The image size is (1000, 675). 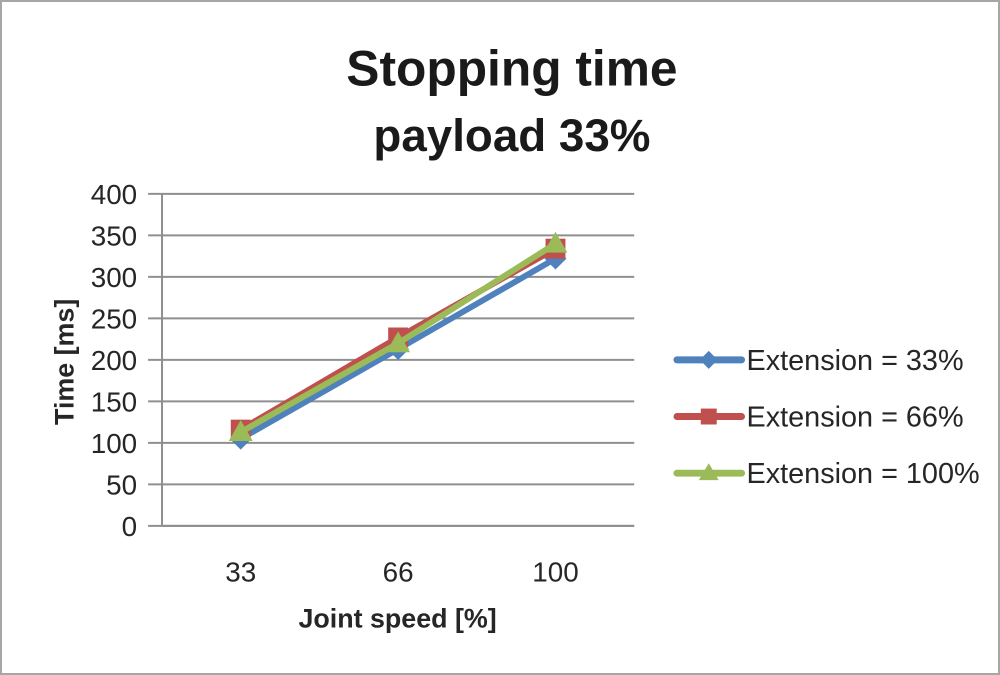 I want to click on y-tick-label: 400, so click(x=114, y=194).